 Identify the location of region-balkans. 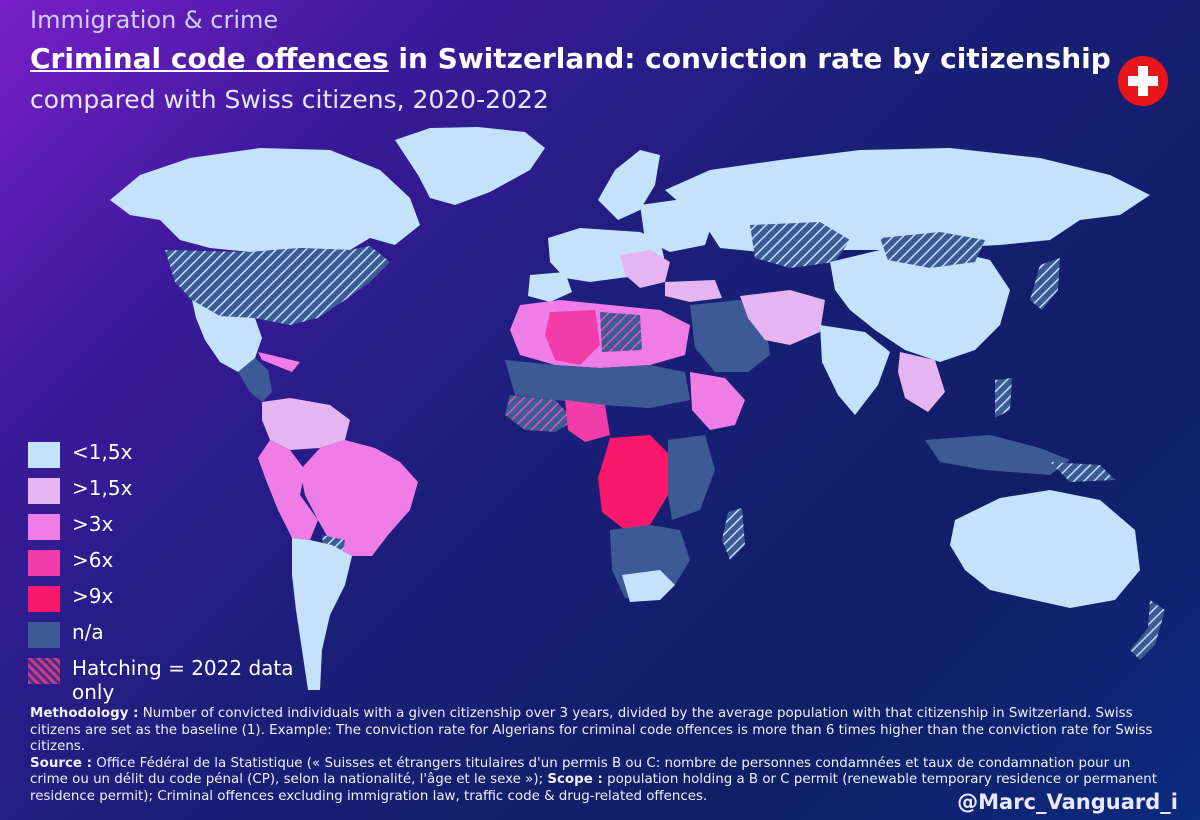
(645, 269).